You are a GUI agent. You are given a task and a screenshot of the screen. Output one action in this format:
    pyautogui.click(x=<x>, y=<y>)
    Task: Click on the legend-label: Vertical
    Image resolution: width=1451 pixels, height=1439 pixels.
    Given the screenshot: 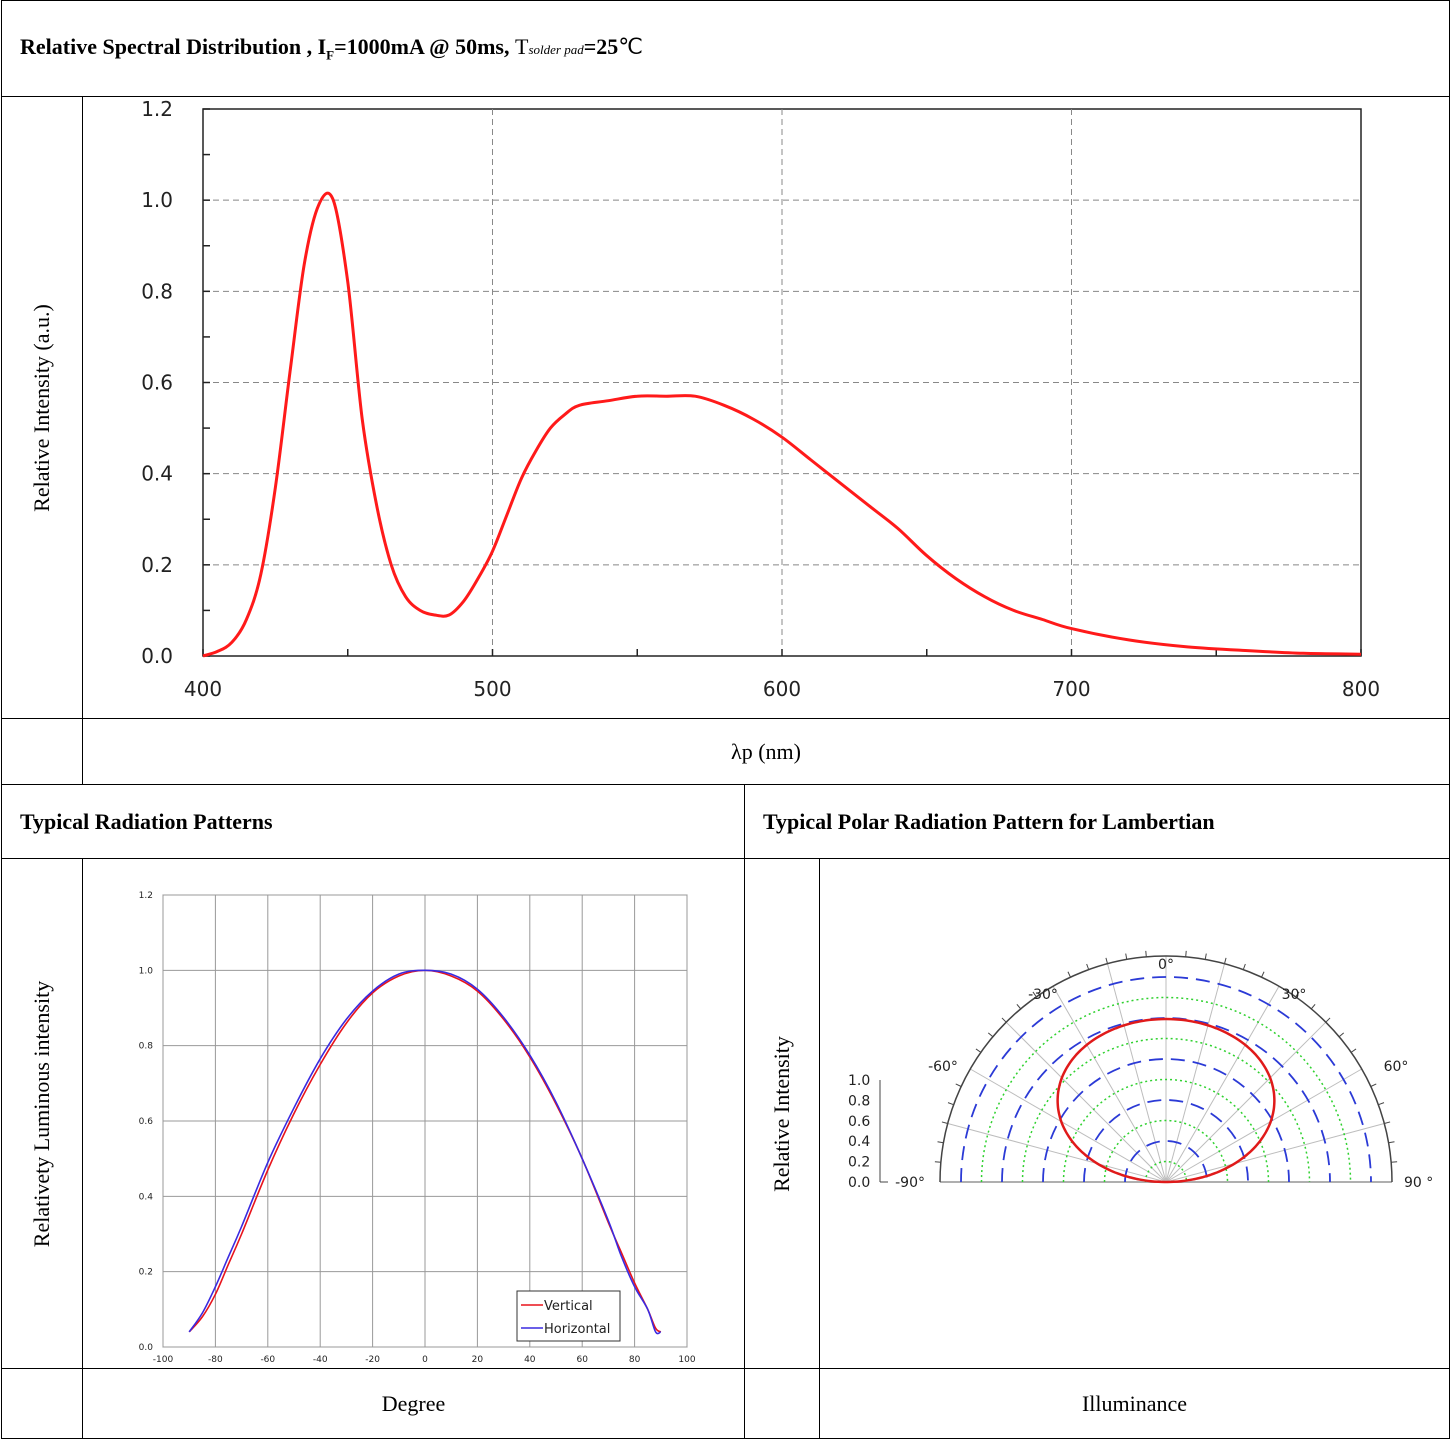 What is the action you would take?
    pyautogui.click(x=568, y=1306)
    